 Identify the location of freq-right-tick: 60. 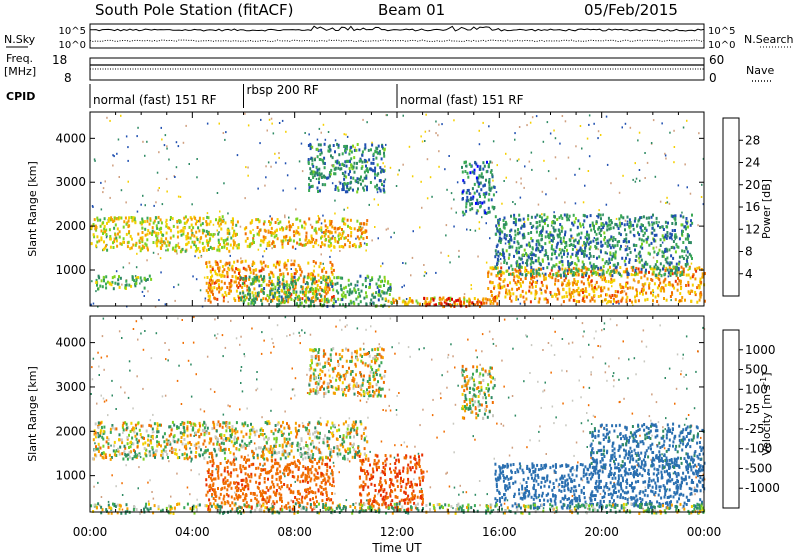
(716, 60).